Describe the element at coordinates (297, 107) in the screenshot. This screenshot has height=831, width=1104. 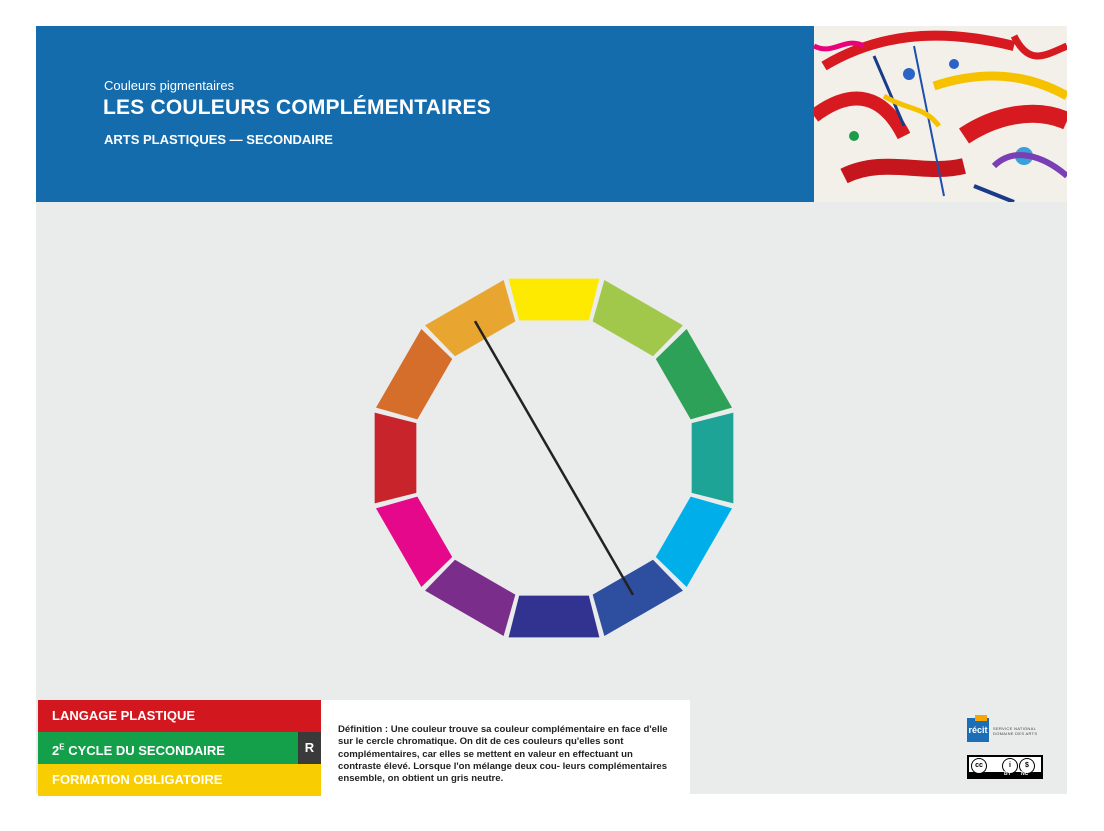
I see `page-title: LES COULEURS COMPLÉMENTAIRES` at that location.